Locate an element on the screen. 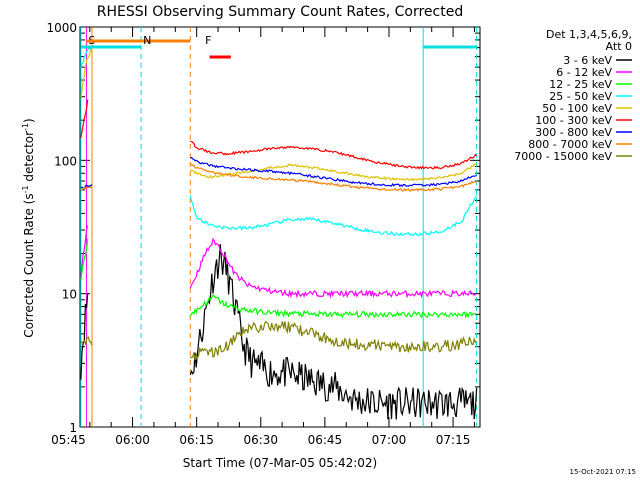 The width and height of the screenshot is (640, 484). legend-label-2: 6 - 12 keV is located at coordinates (584, 72).